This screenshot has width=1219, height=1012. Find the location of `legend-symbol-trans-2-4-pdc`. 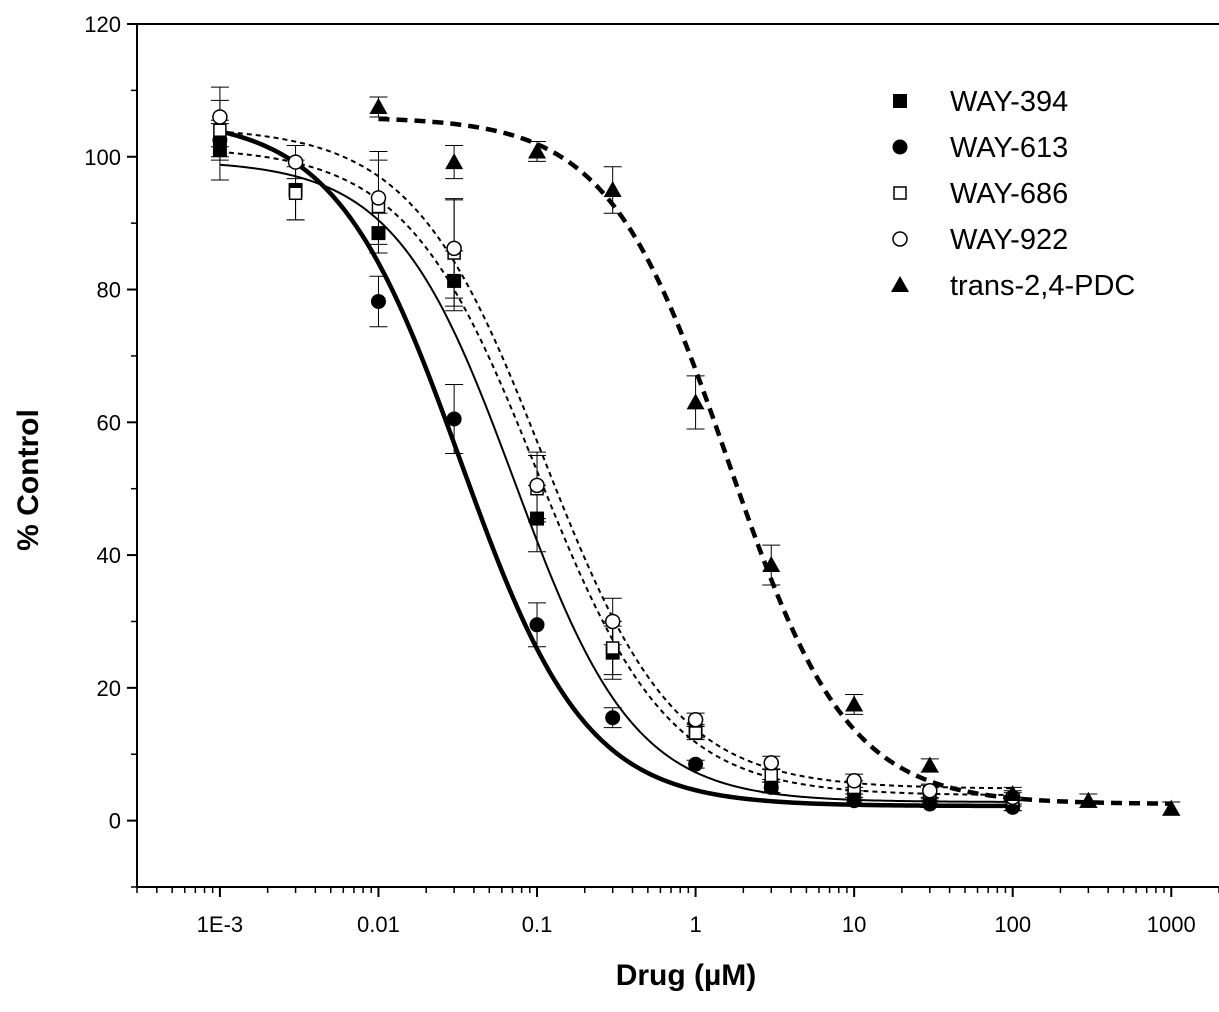

legend-symbol-trans-2-4-pdc is located at coordinates (900, 284).